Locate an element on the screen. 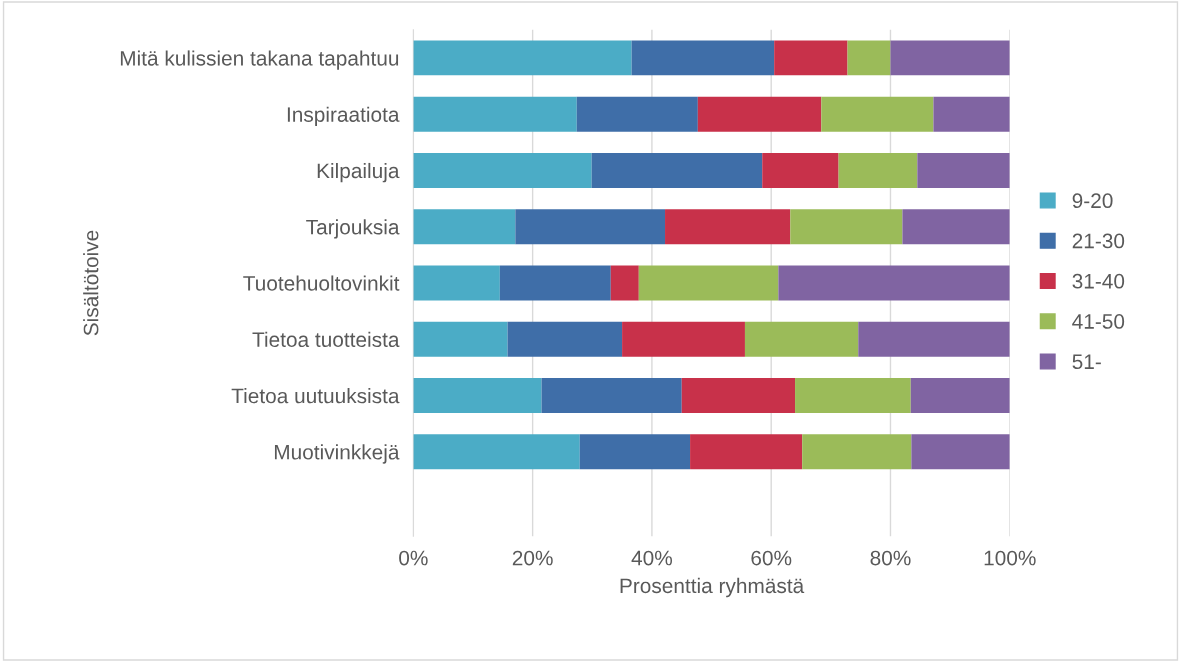 This screenshot has height=662, width=1181. legend-label: 51- is located at coordinates (1086, 362).